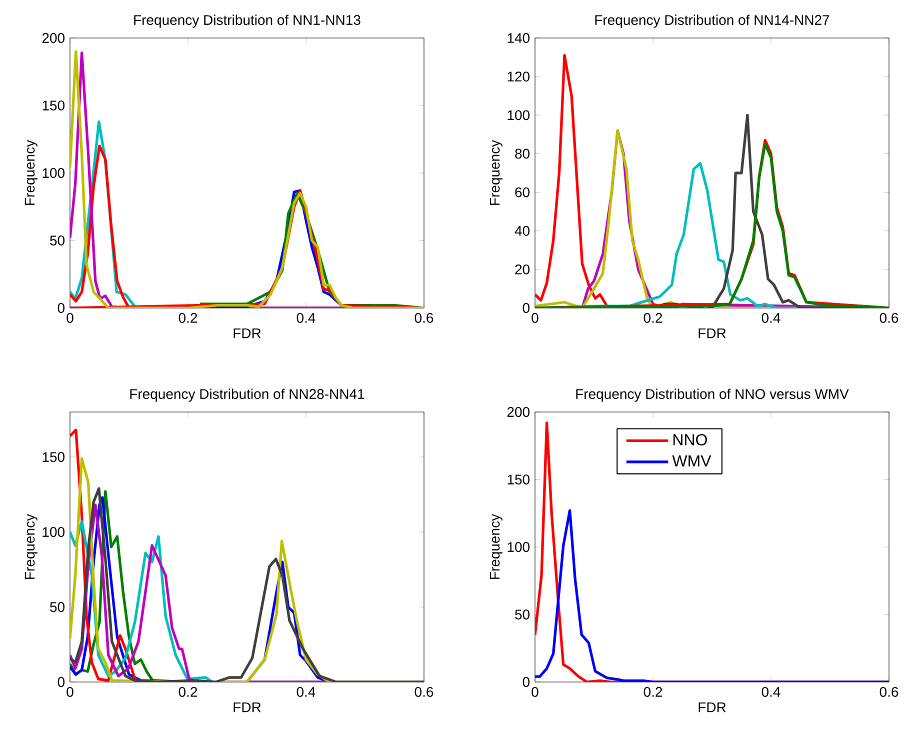 The image size is (906, 732). Describe the element at coordinates (247, 21) in the screenshot. I see `chart-title: Frequency Distribution of NN1-NN13` at that location.